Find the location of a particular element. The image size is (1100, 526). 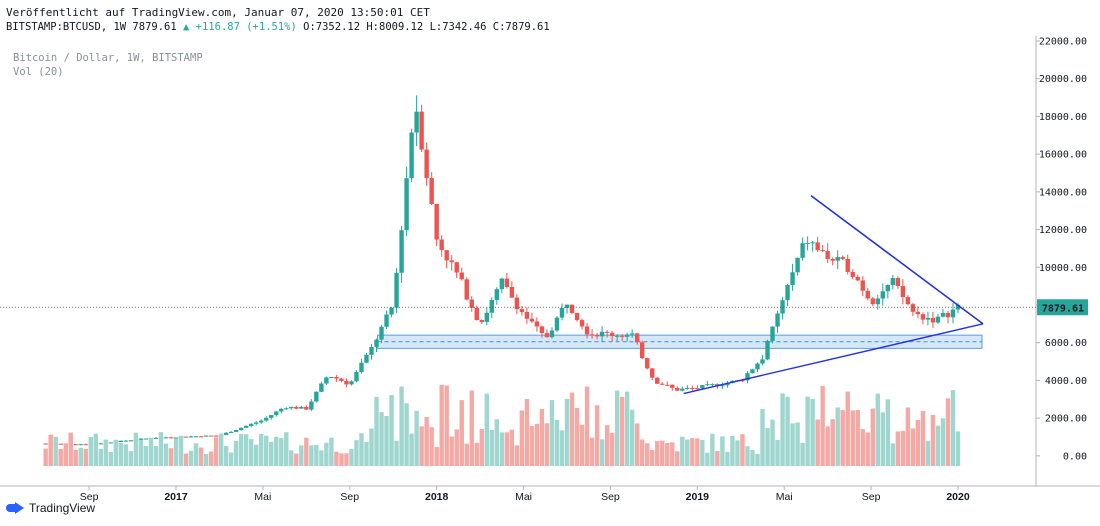

y-tick-label: 0.00 is located at coordinates (1075, 456).